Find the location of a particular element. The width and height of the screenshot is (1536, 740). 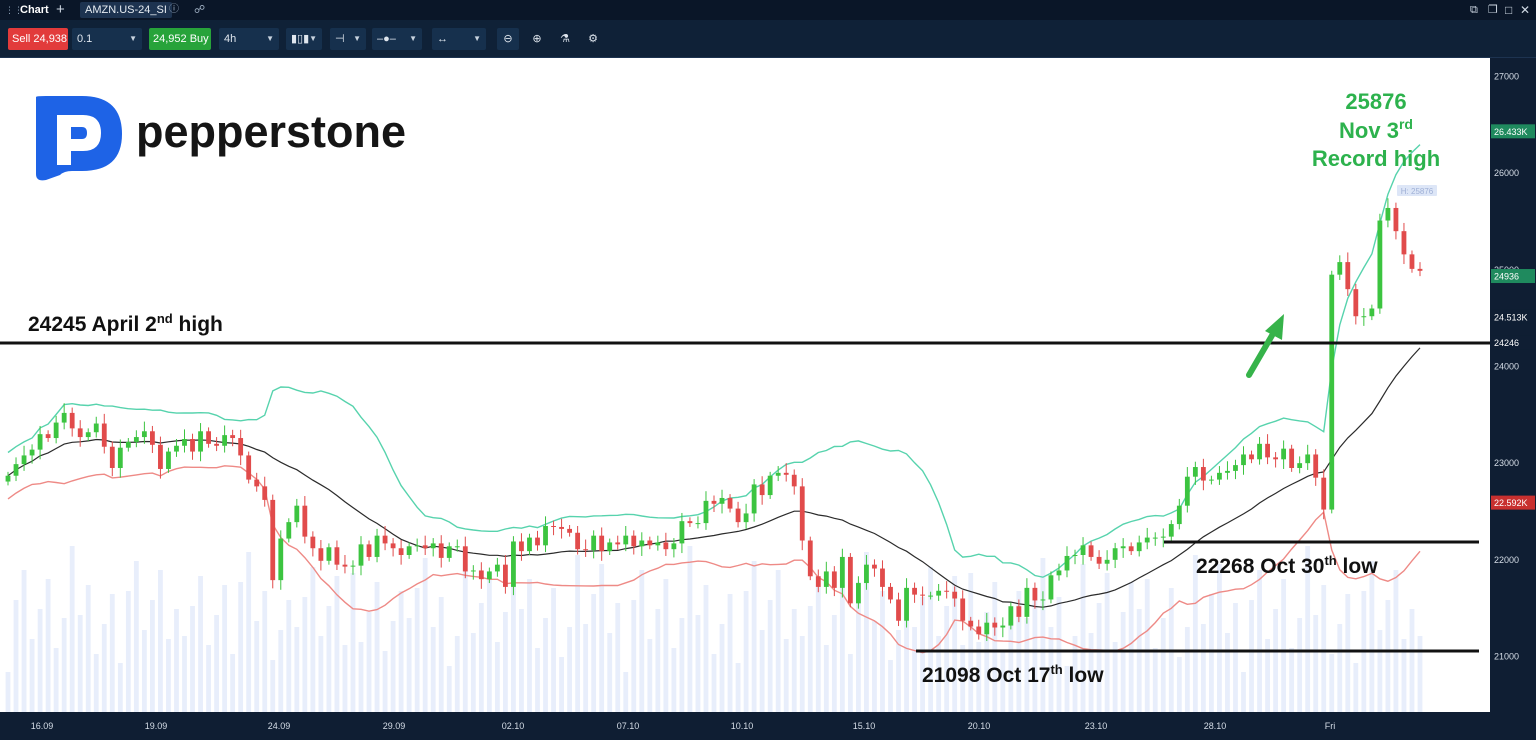

zoom-out-icon: ⊖ is located at coordinates (508, 39).